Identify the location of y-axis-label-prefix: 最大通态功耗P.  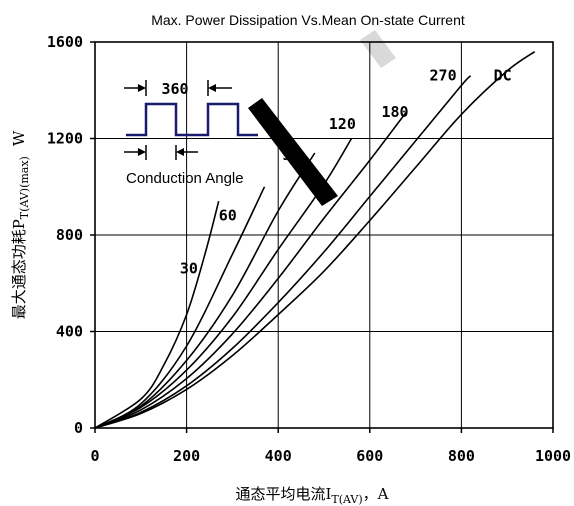
(19, 269).